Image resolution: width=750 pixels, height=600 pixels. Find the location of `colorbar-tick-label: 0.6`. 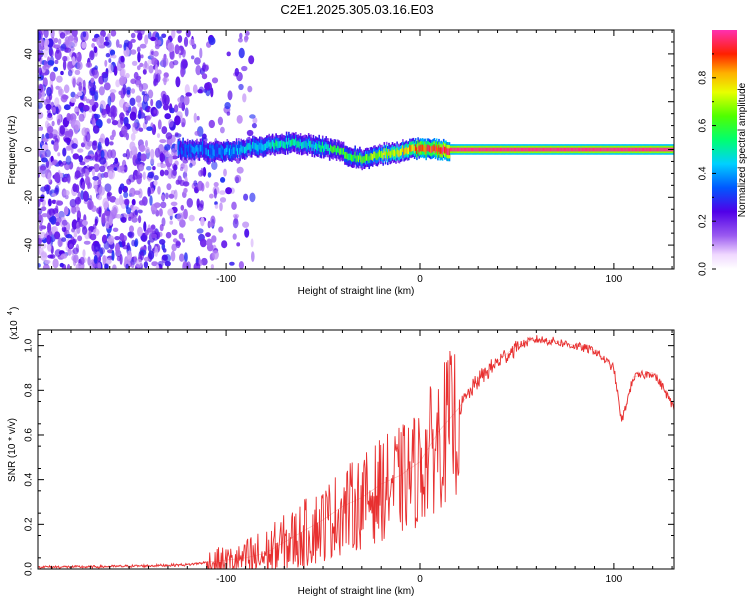

colorbar-tick-label: 0.6 is located at coordinates (703, 125).